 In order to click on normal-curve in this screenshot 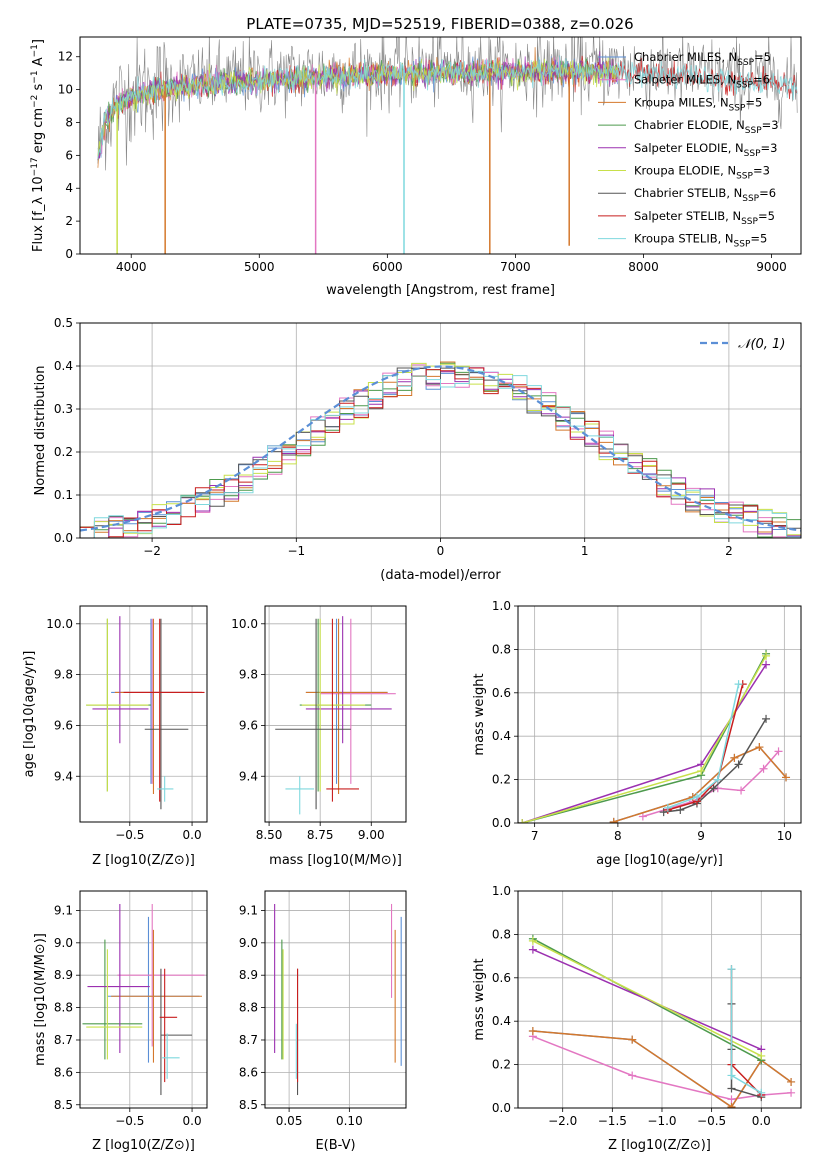, I will do `click(440, 448)`.